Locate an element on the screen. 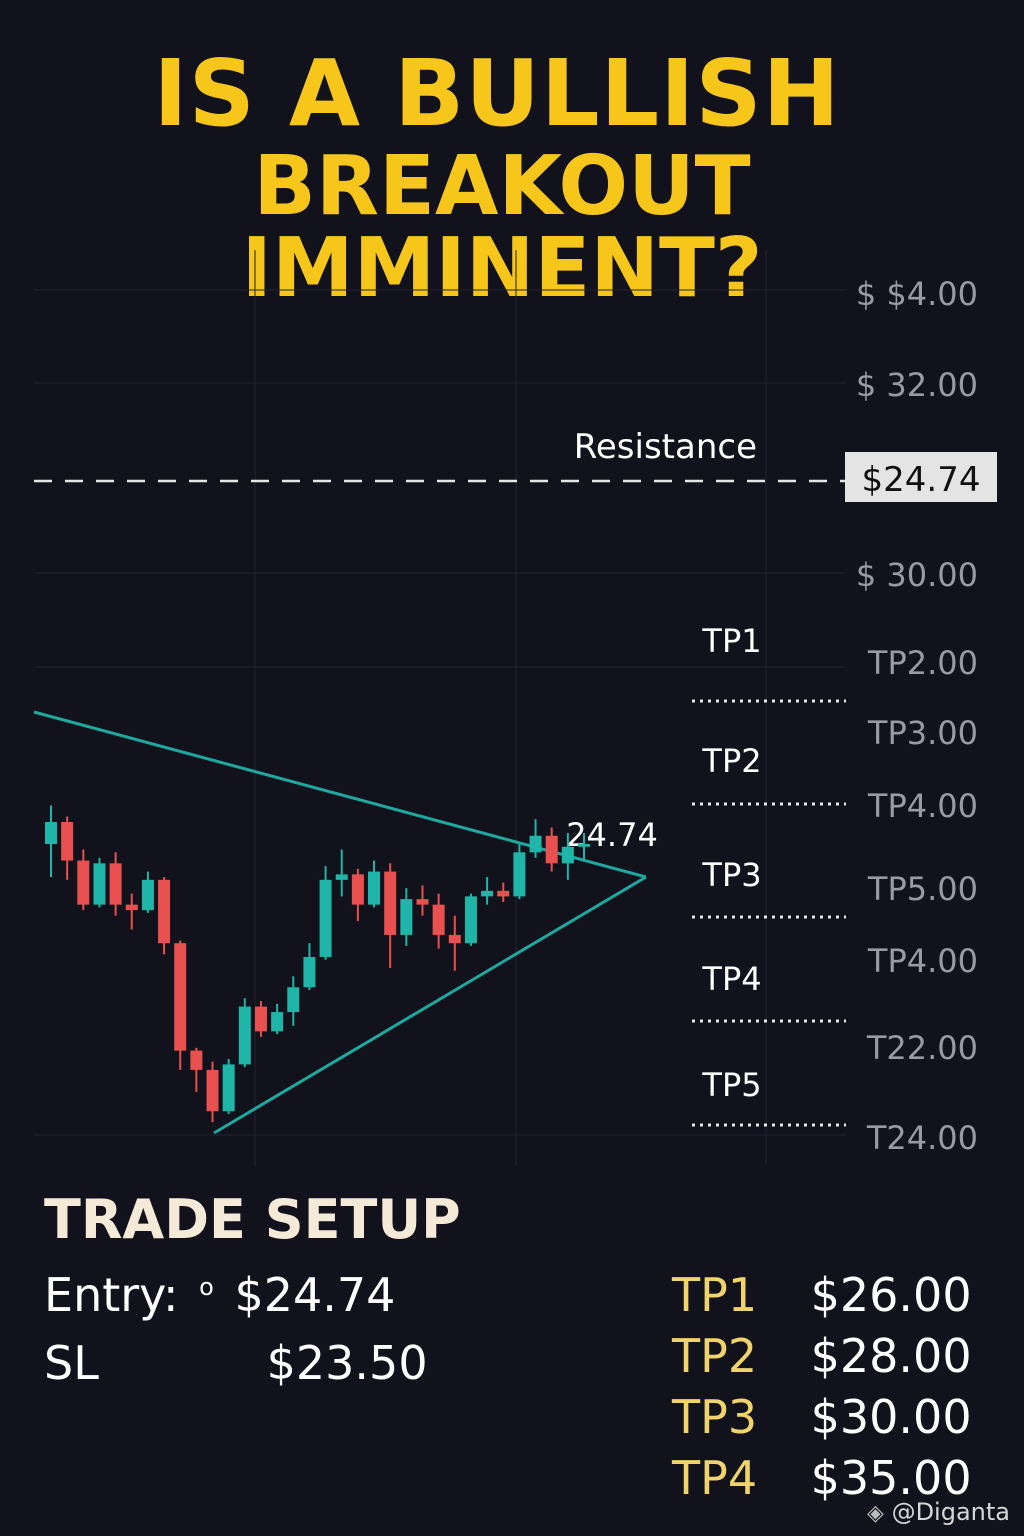  target-level-label: TP1 is located at coordinates (731, 641).